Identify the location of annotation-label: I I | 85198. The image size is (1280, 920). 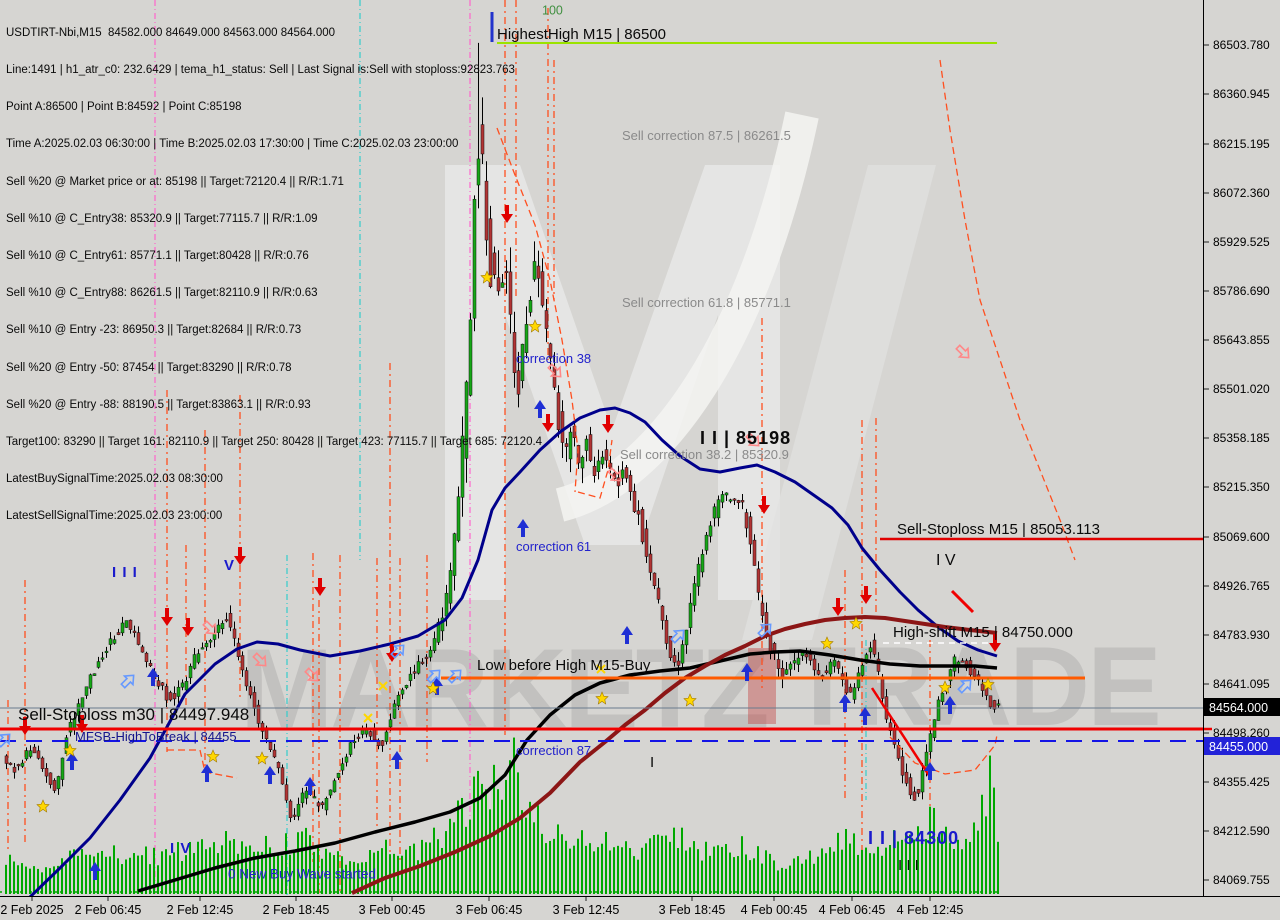
(745, 438).